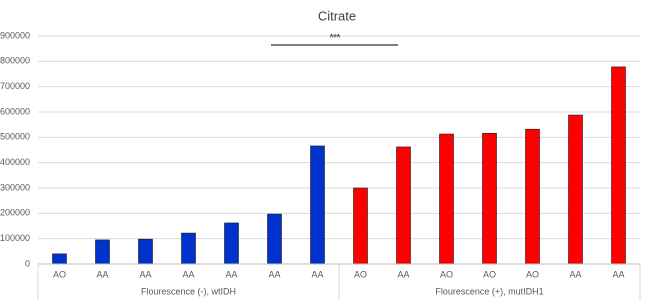  What do you see at coordinates (15, 111) in the screenshot?
I see `y-tick-label: 600000` at bounding box center [15, 111].